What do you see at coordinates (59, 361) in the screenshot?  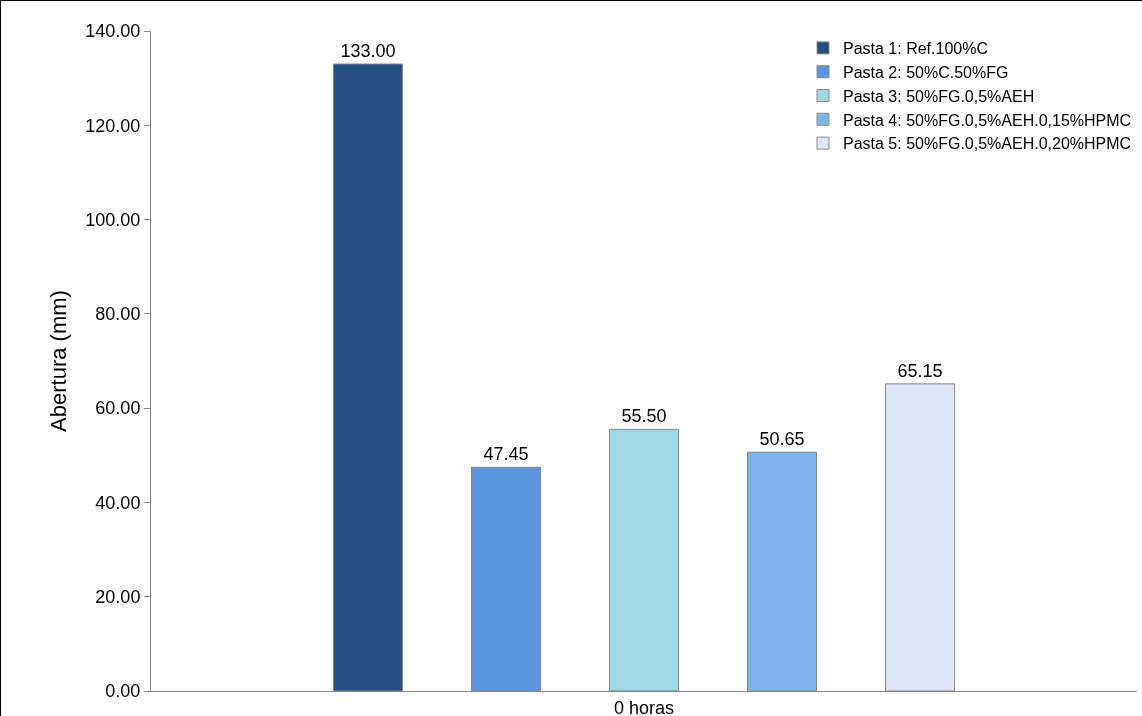 I see `y-axis-title: Abertura (mm)` at bounding box center [59, 361].